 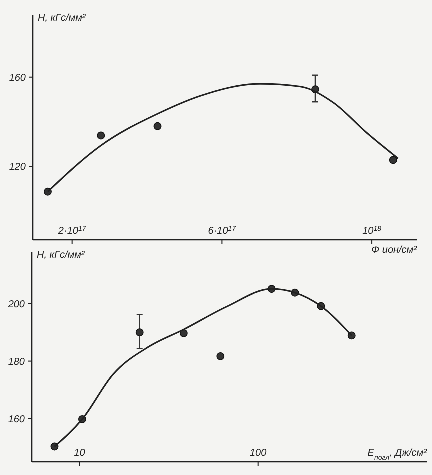 What do you see at coordinates (16, 304) in the screenshot?
I see `y-tick-label: 200` at bounding box center [16, 304].